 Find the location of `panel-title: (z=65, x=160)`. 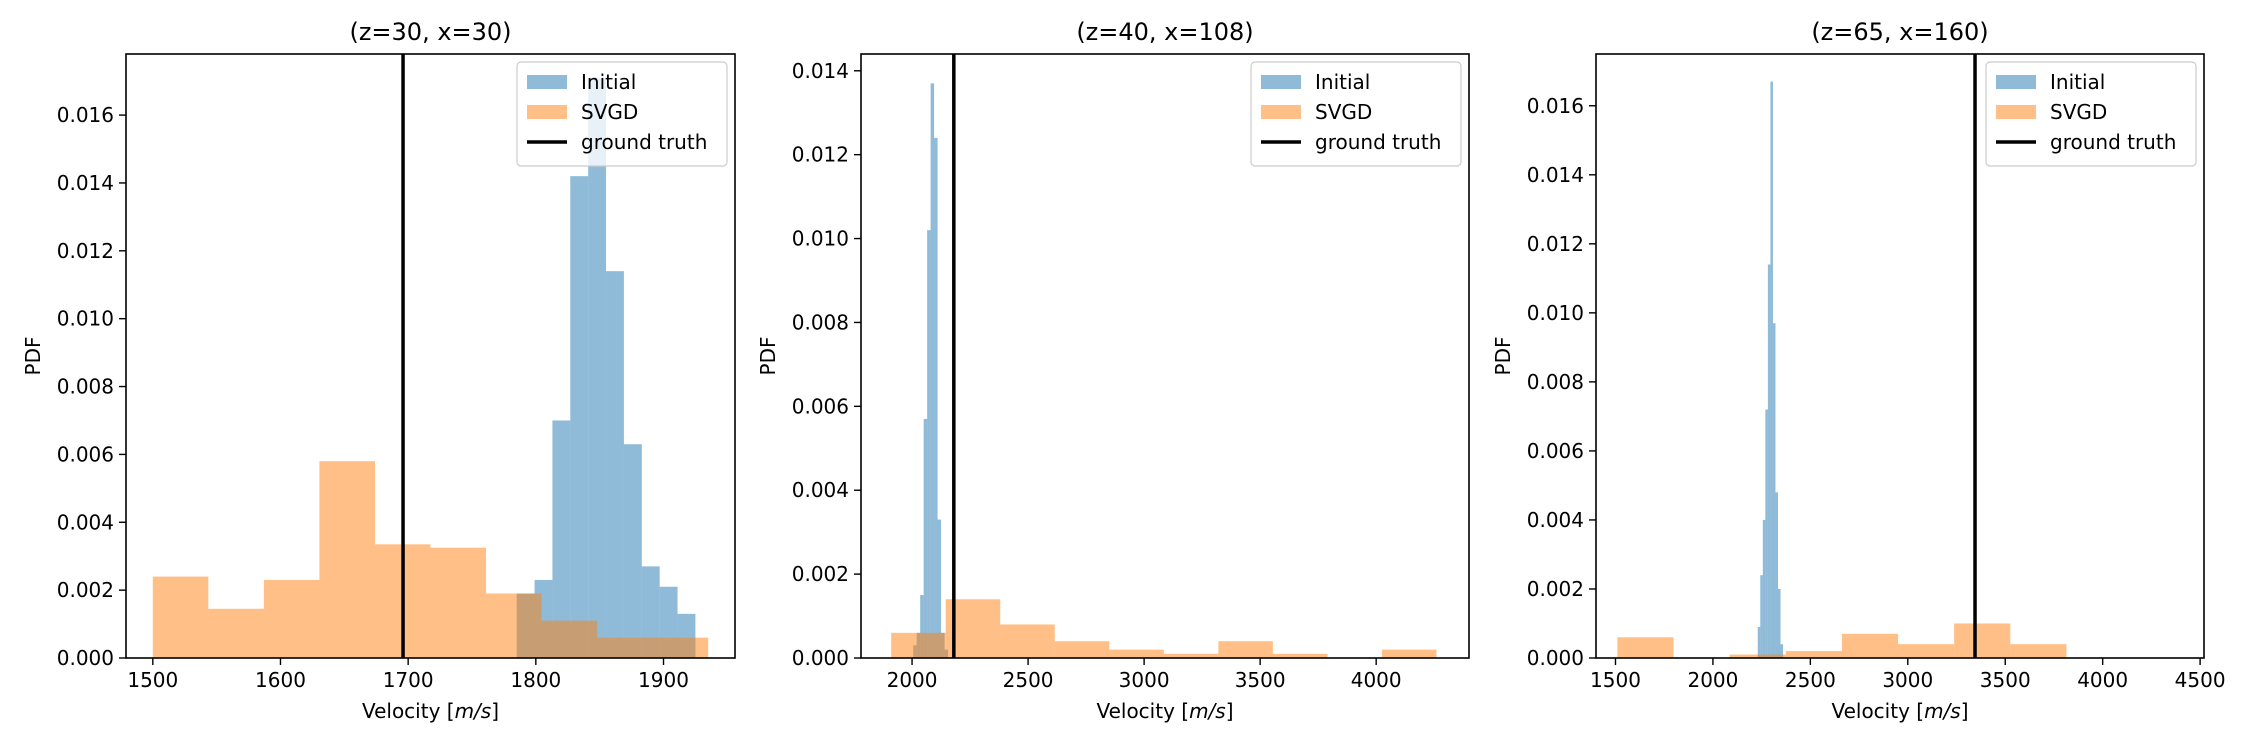

panel-title: (z=65, x=160) is located at coordinates (1899, 32).